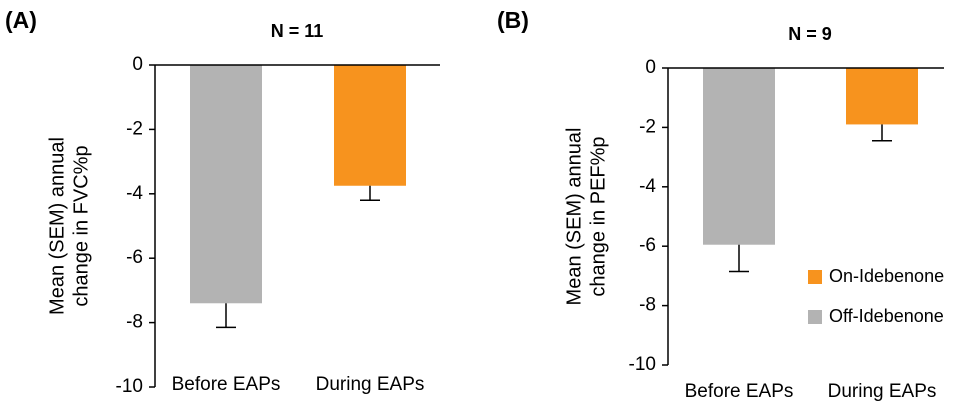  Describe the element at coordinates (598, 216) in the screenshot. I see `y-axis-label: change in PEF%p` at that location.